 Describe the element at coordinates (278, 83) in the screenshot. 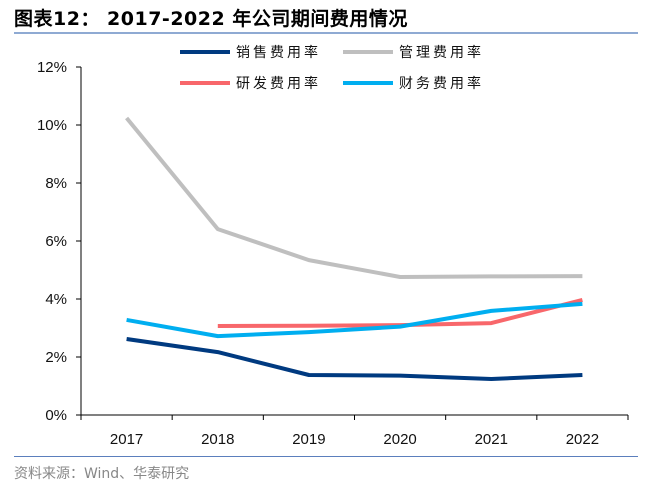

I see `legend-label: 研发费用率` at that location.